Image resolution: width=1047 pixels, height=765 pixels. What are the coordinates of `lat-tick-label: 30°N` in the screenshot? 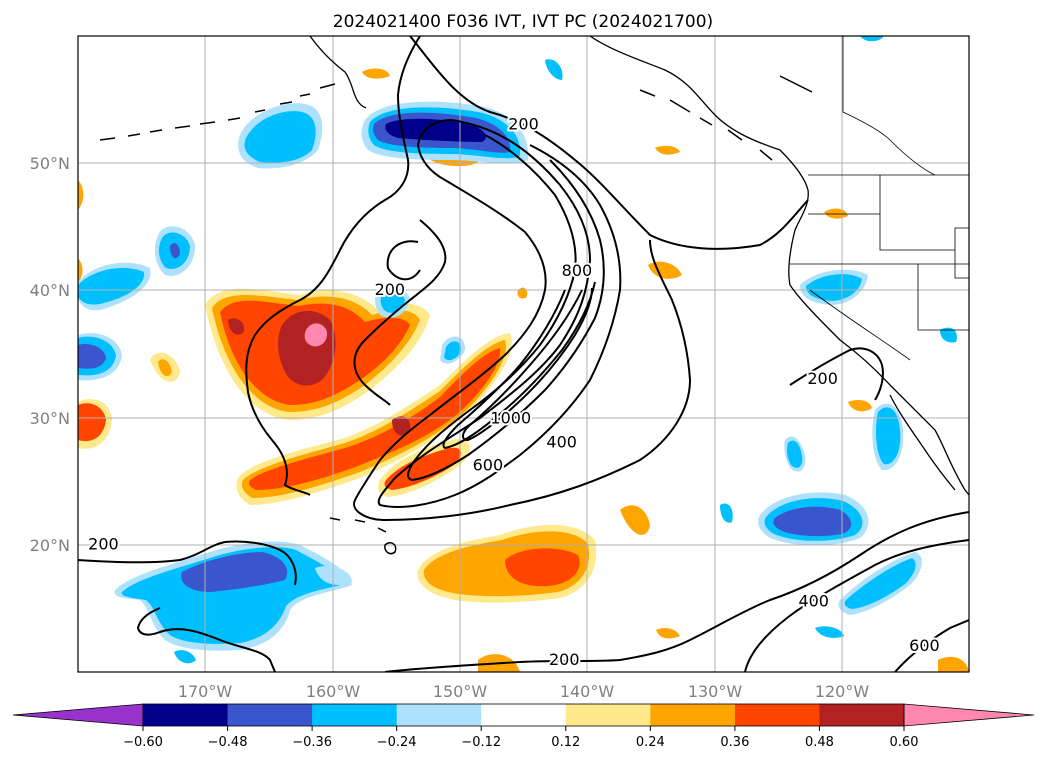 It's located at (50, 418).